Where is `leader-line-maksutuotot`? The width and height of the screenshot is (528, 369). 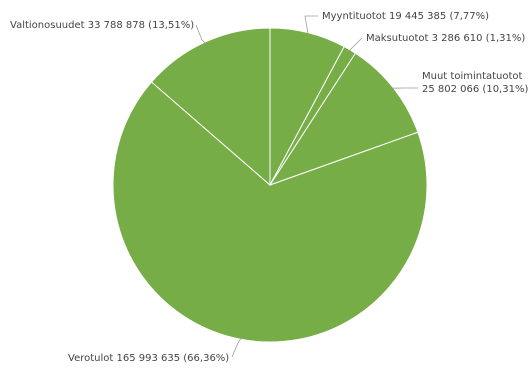
leader-line-maksutuotot is located at coordinates (356, 44).